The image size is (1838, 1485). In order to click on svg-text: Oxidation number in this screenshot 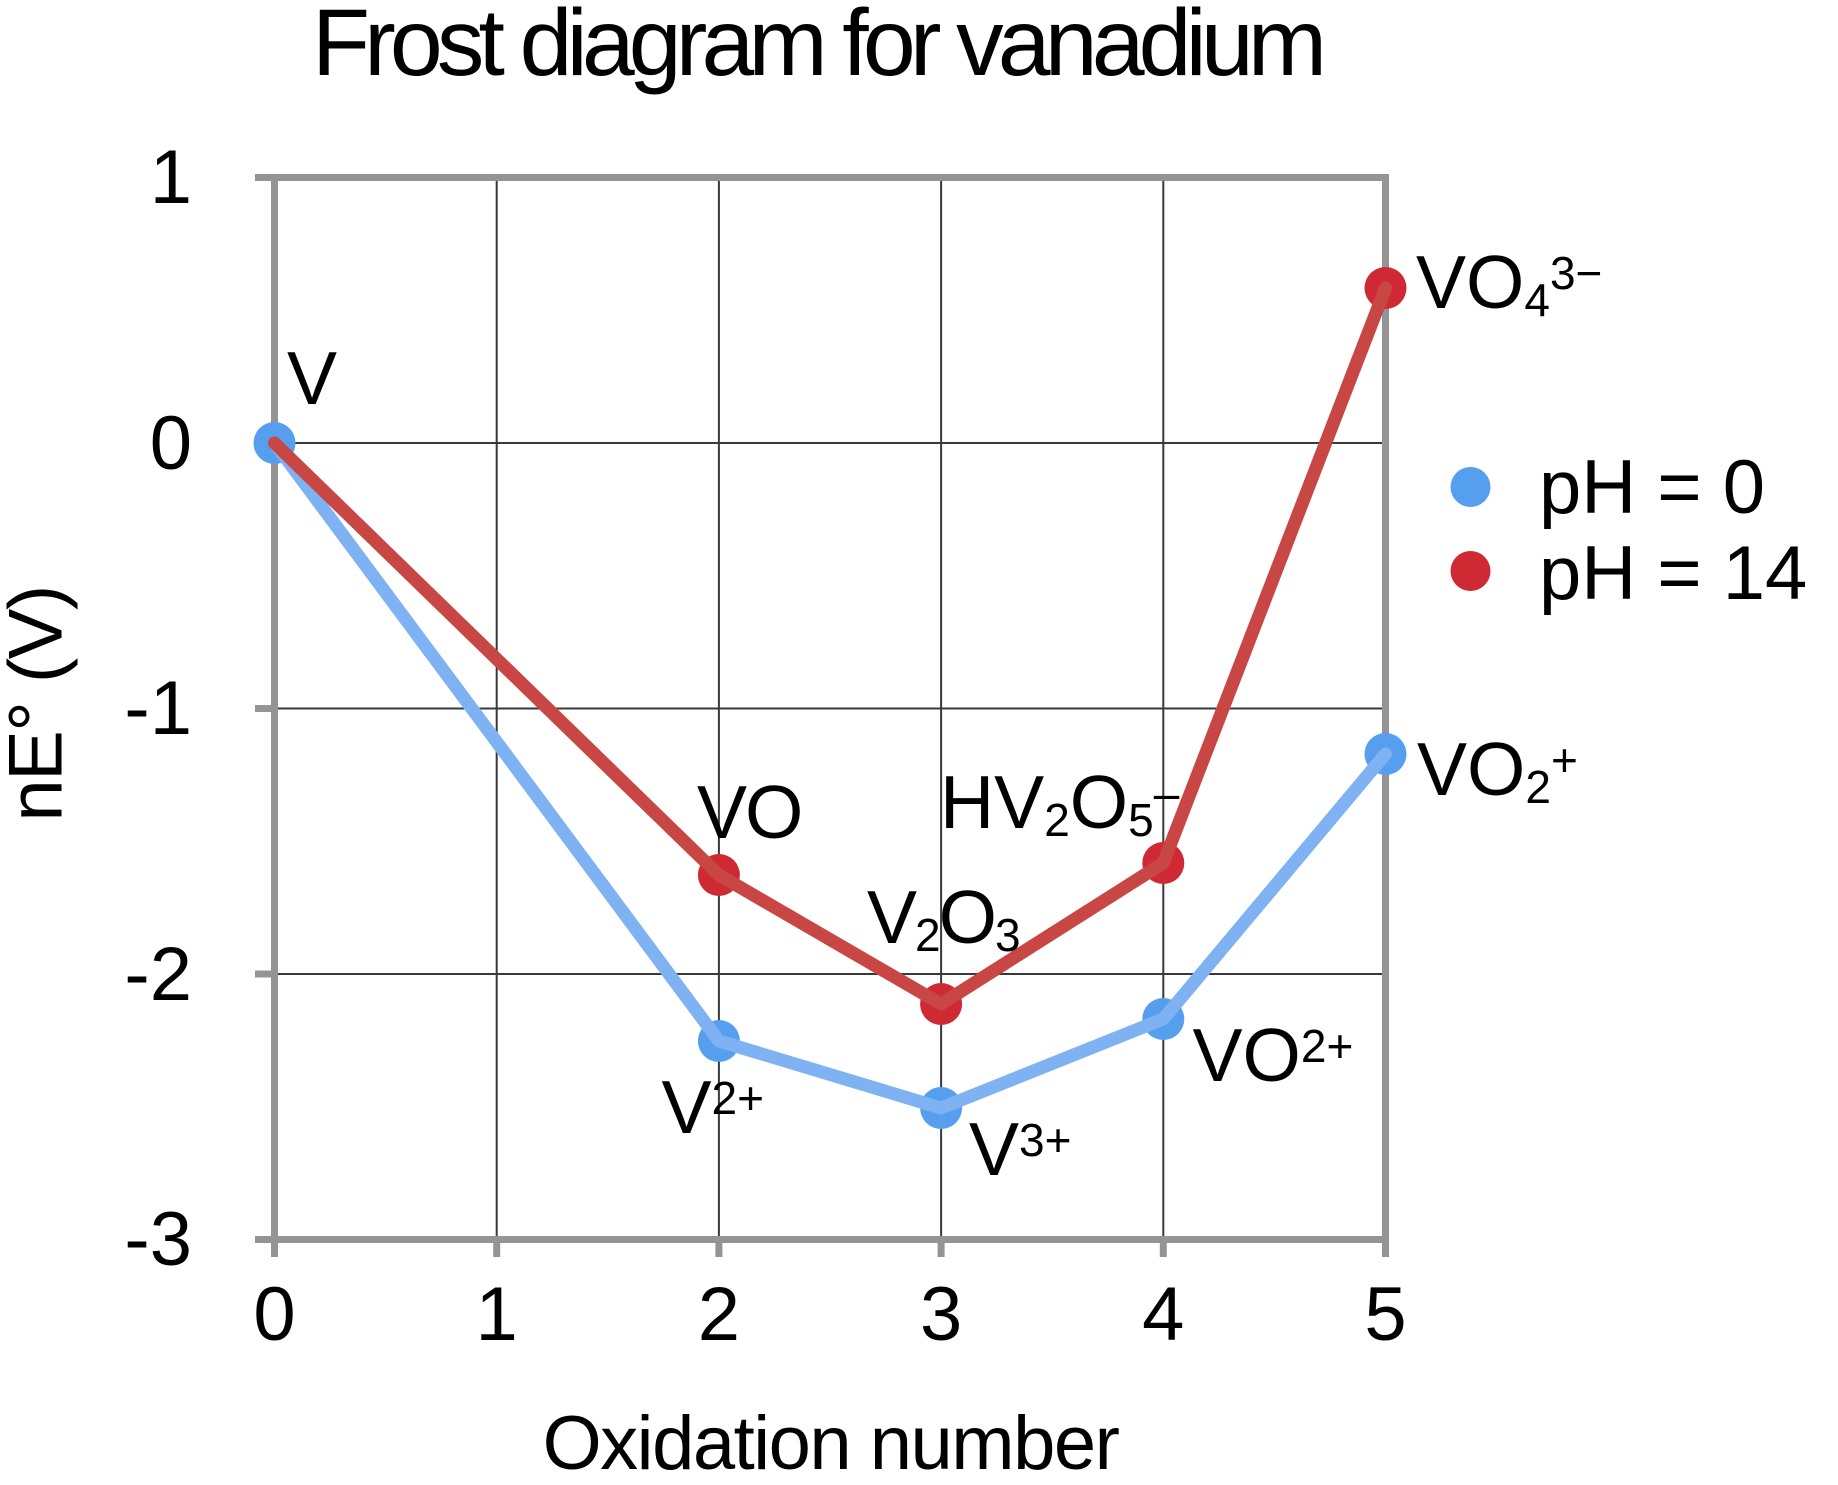, I will do `click(831, 1440)`.